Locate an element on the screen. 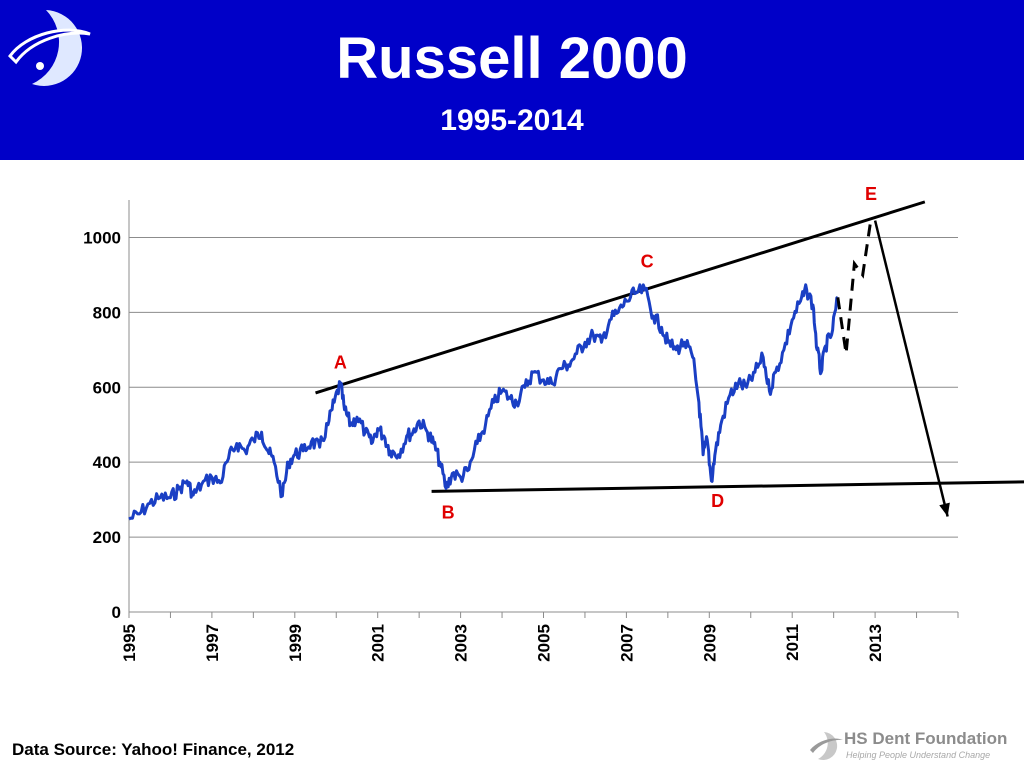  forecast-arrow-head is located at coordinates (944, 509).